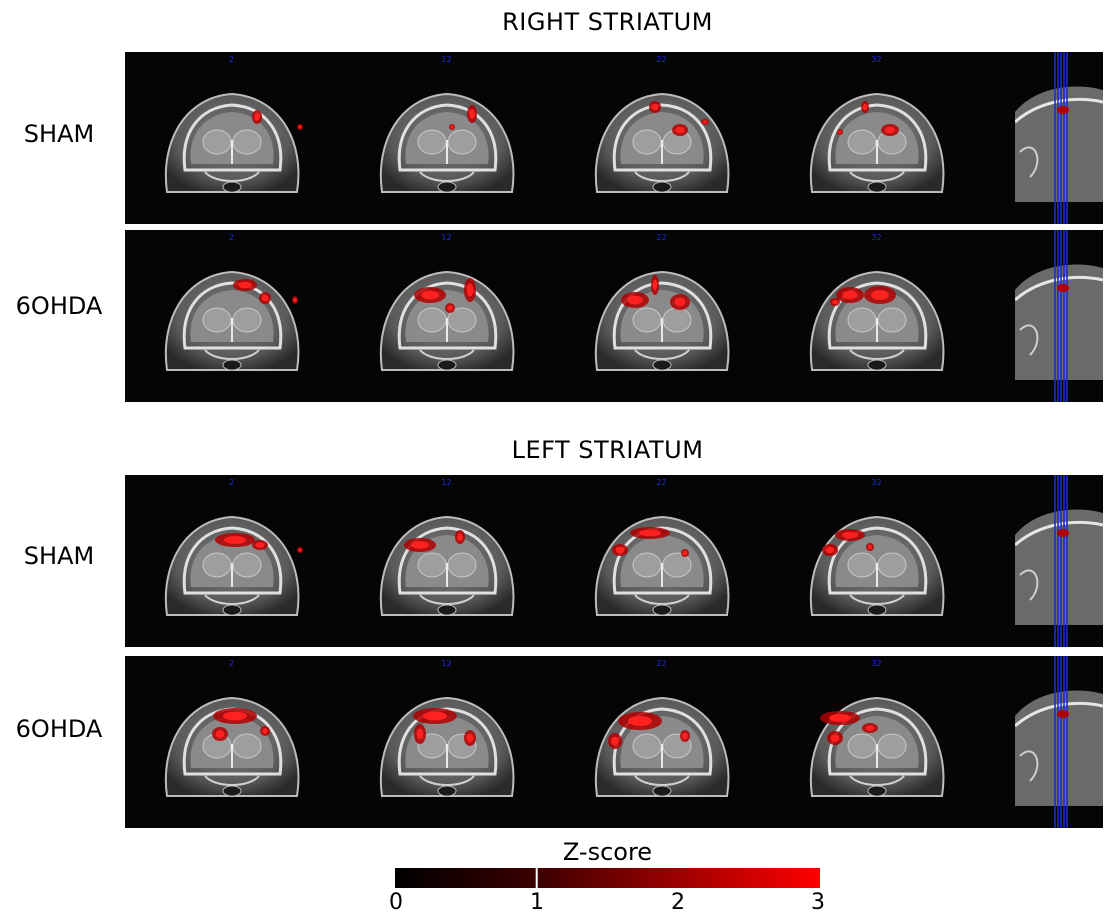 Image resolution: width=1105 pixels, height=915 pixels. What do you see at coordinates (59, 556) in the screenshot?
I see `row-label-left-sham: SHAM` at bounding box center [59, 556].